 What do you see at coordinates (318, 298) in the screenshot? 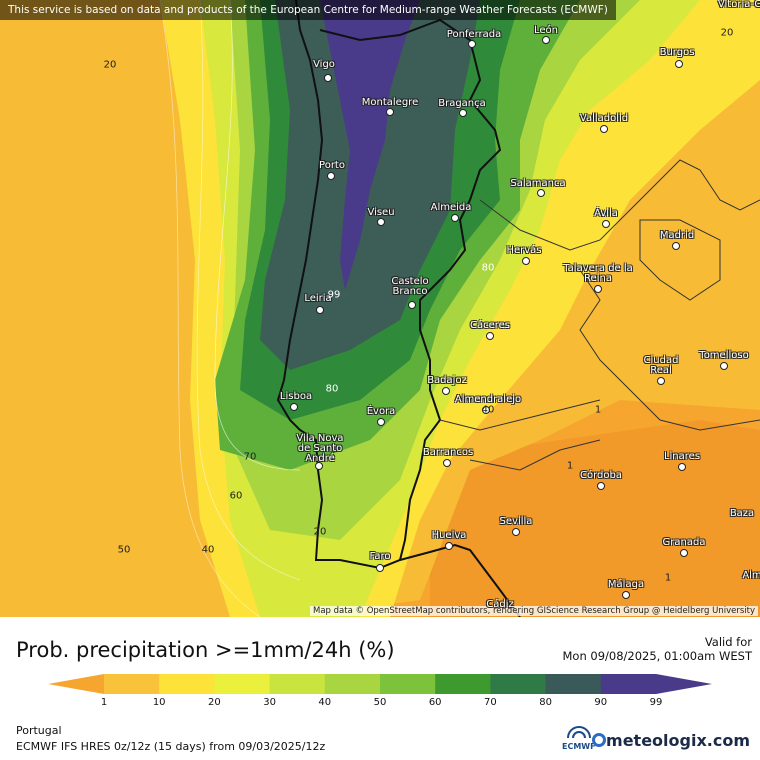
I see `city-label: Leiria` at bounding box center [318, 298].